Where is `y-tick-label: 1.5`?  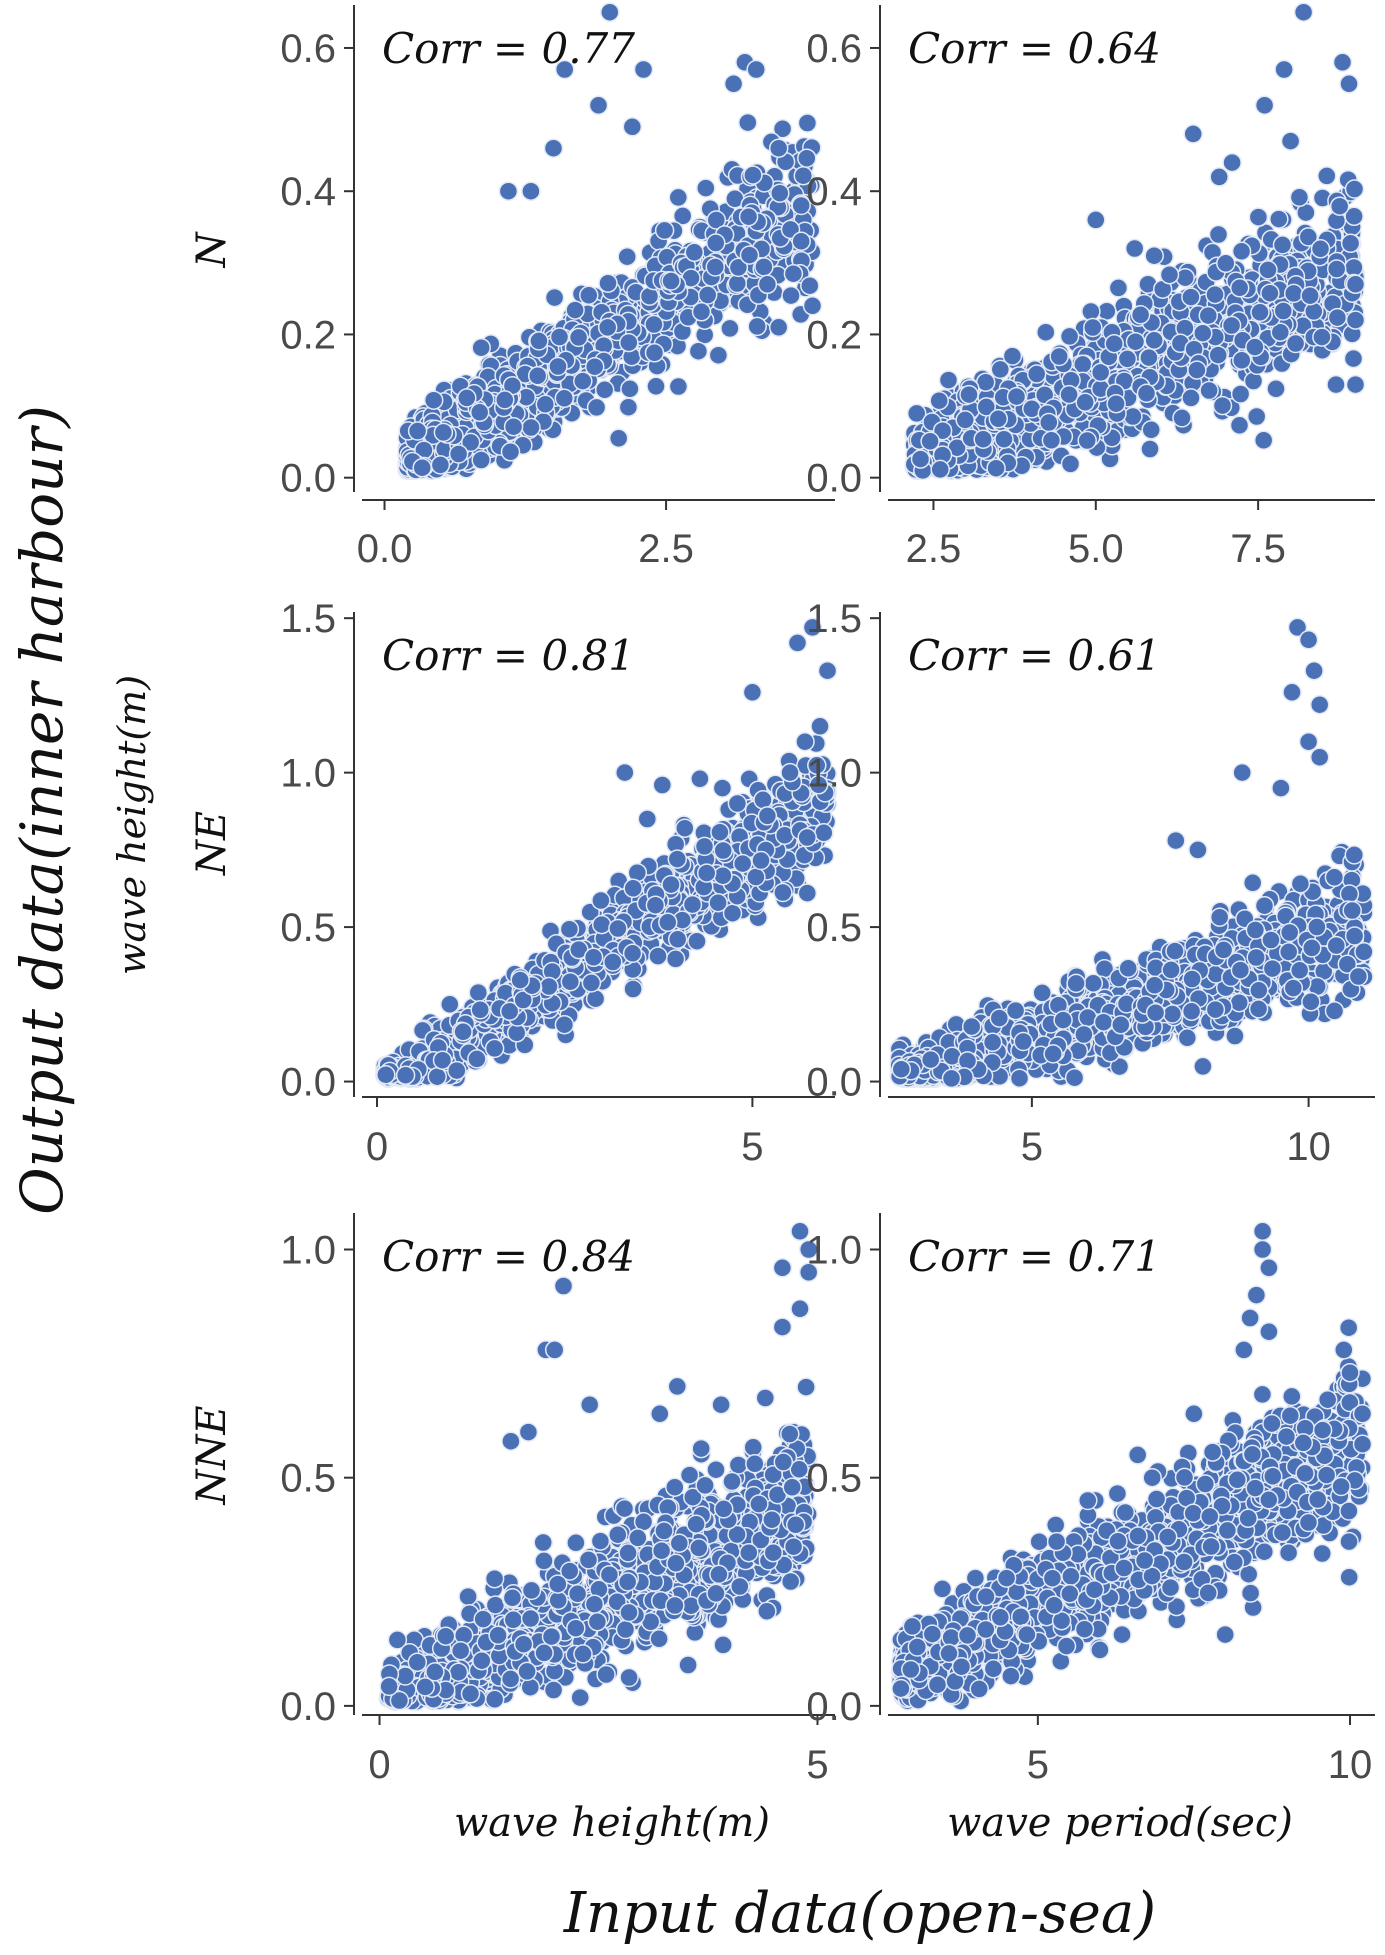 y-tick-label: 1.5 is located at coordinates (308, 619).